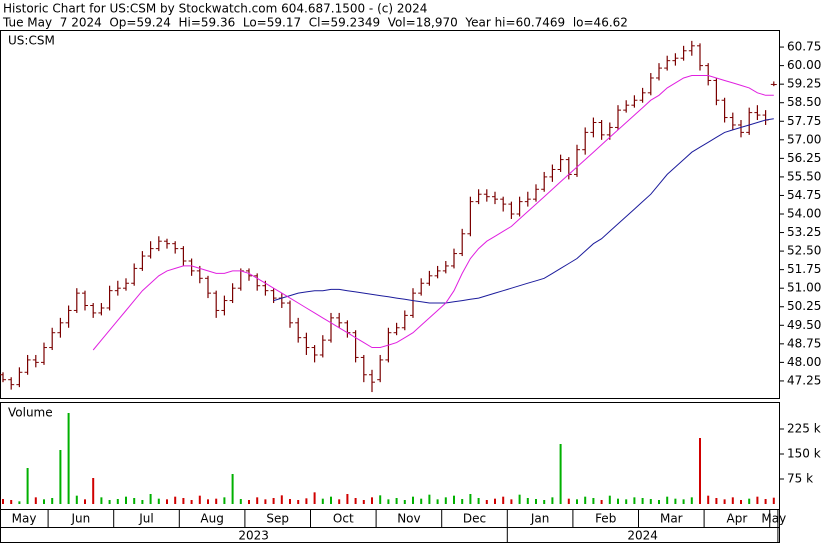 The image size is (830, 543). I want to click on y-tick-label: 48.00, so click(804, 362).